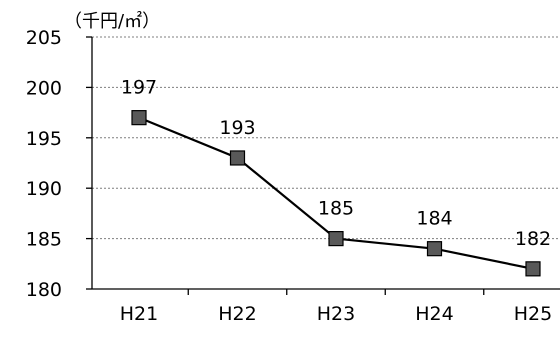 Image resolution: width=560 pixels, height=356 pixels. I want to click on y-axis-ticks: 180 185 190 195 200 205, so click(59, 164).